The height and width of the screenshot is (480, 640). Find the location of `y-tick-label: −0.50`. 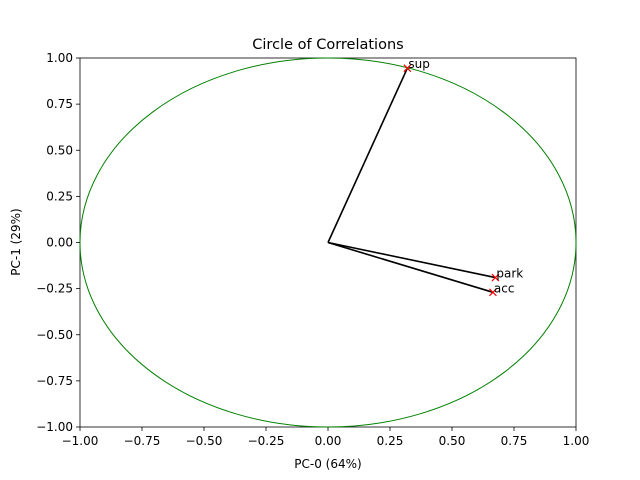

y-tick-label: −0.50 is located at coordinates (54, 335).